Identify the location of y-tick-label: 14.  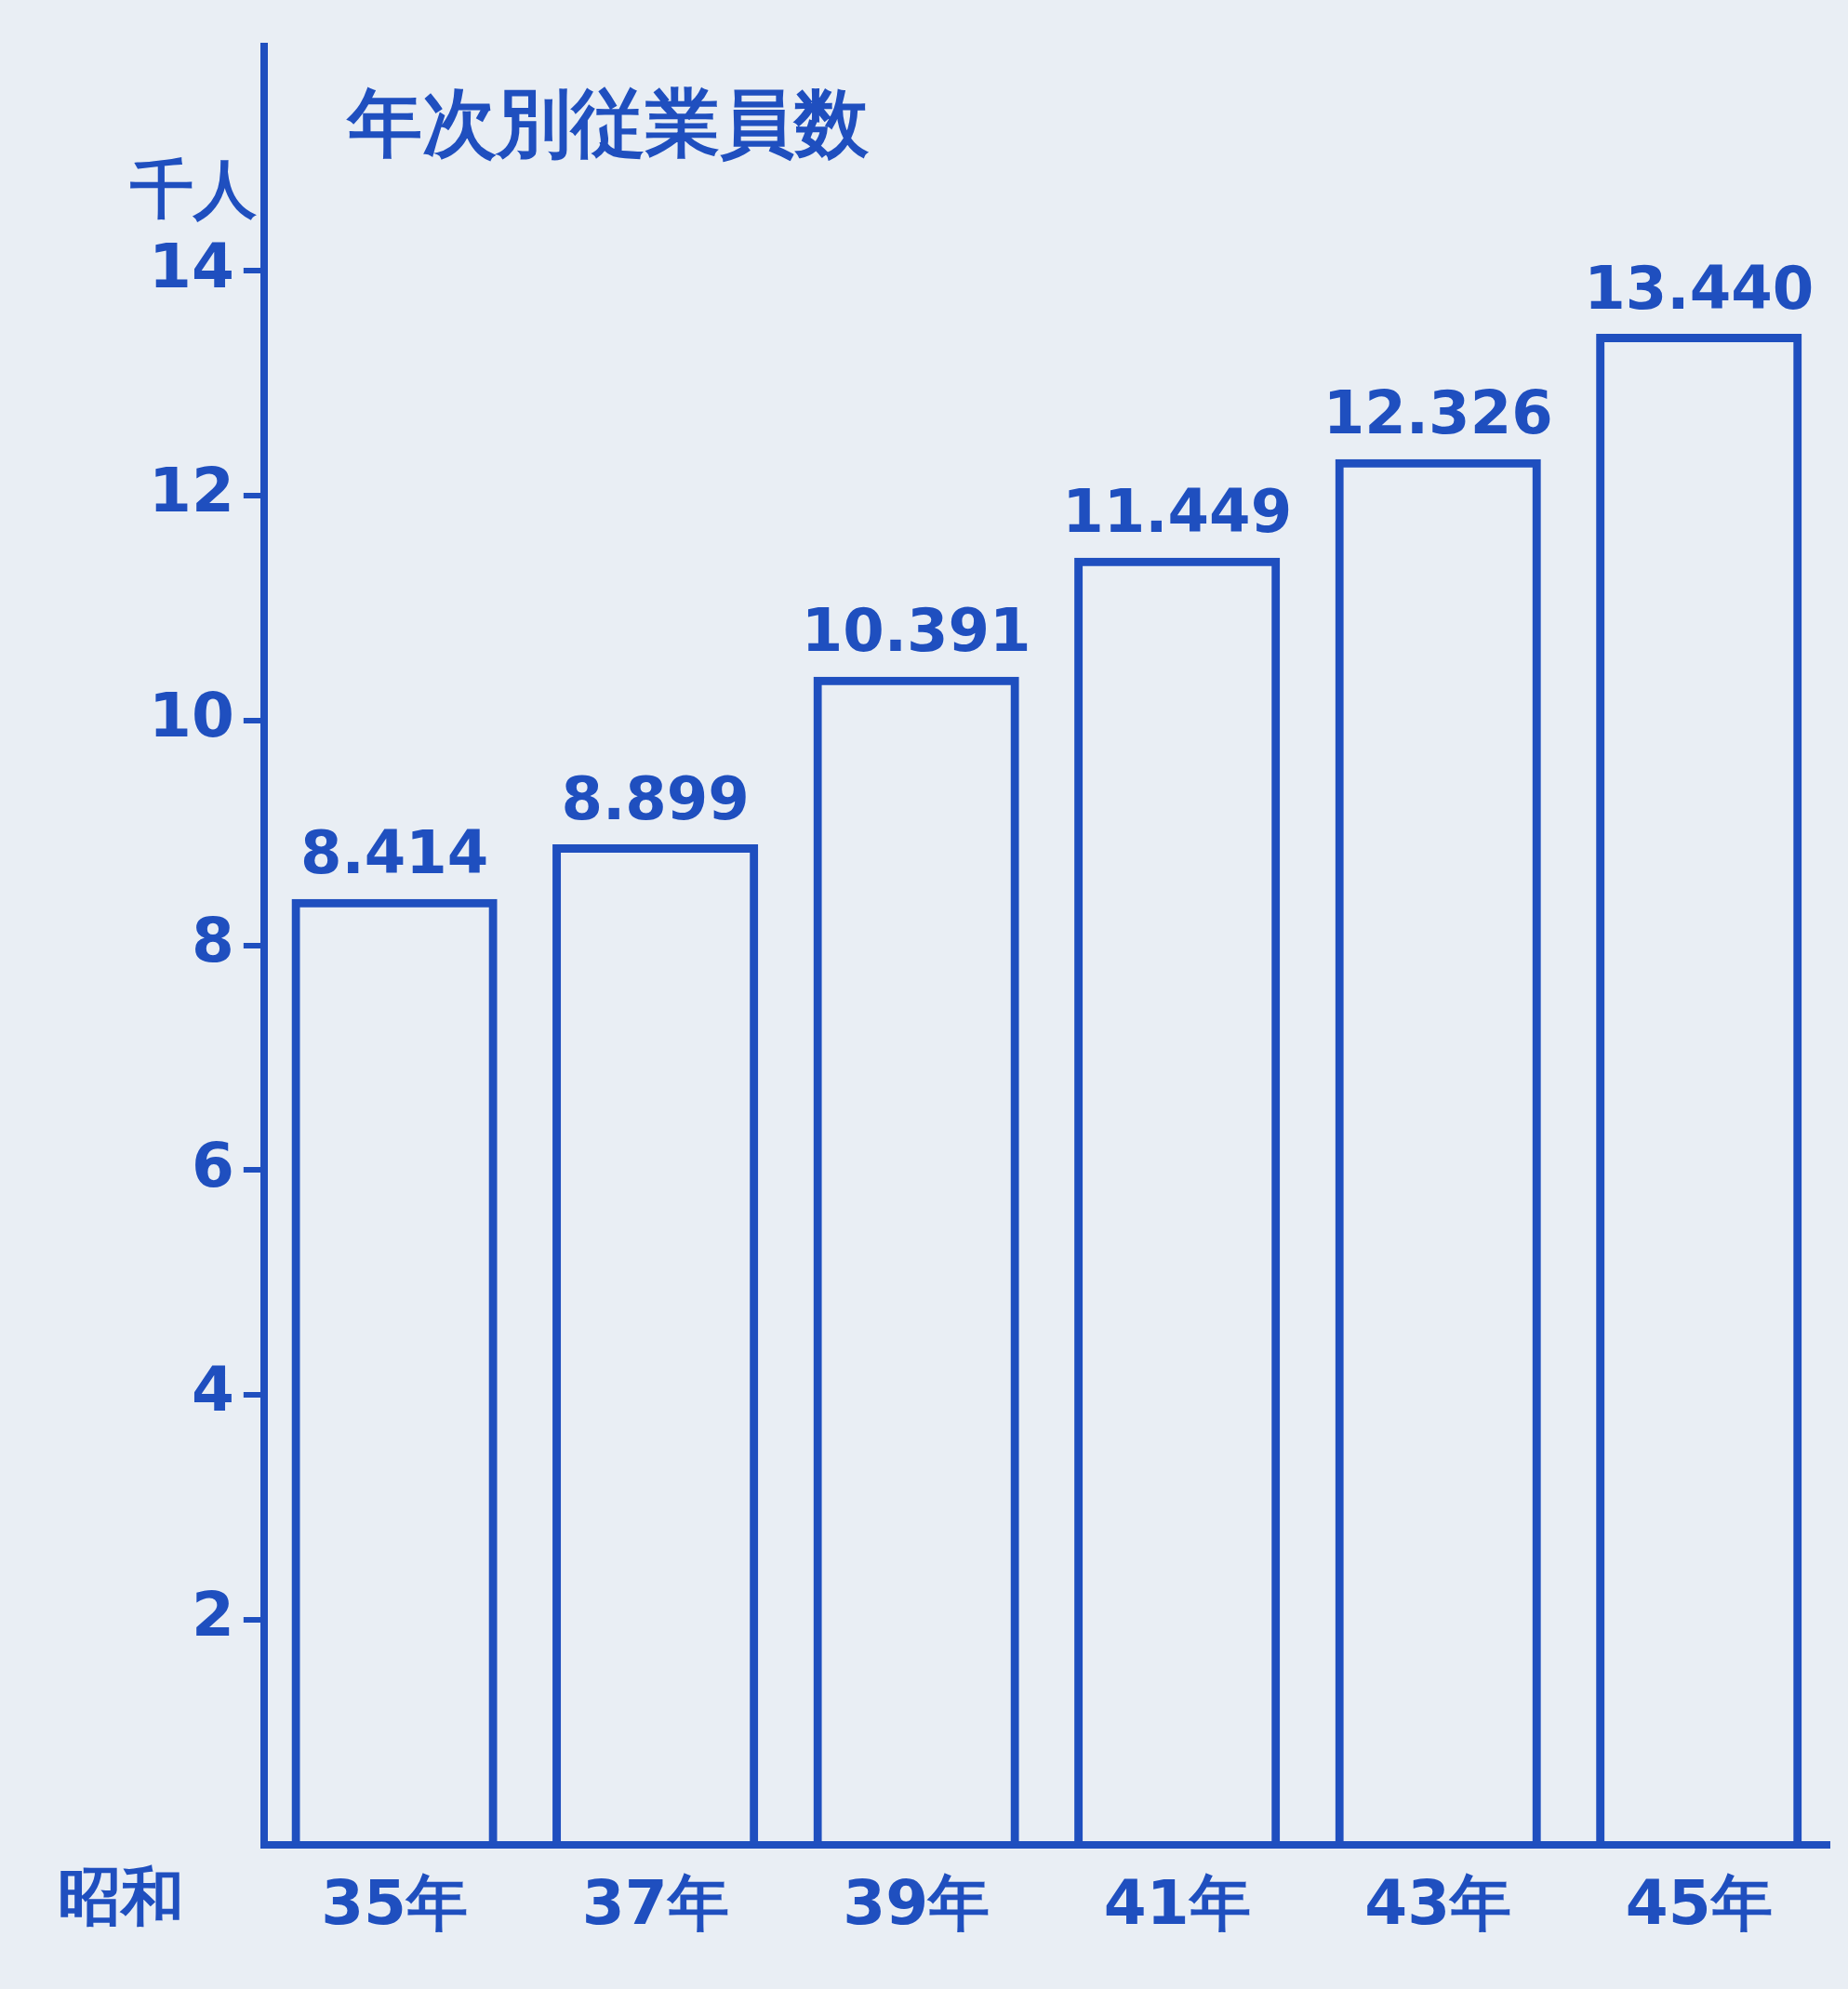
(191, 266).